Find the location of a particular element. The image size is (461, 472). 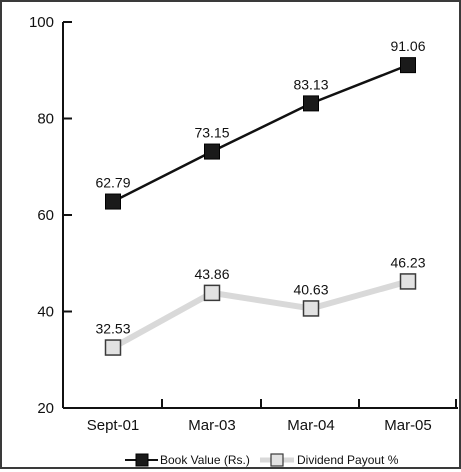

legend-marker-dividend-payout is located at coordinates (277, 460).